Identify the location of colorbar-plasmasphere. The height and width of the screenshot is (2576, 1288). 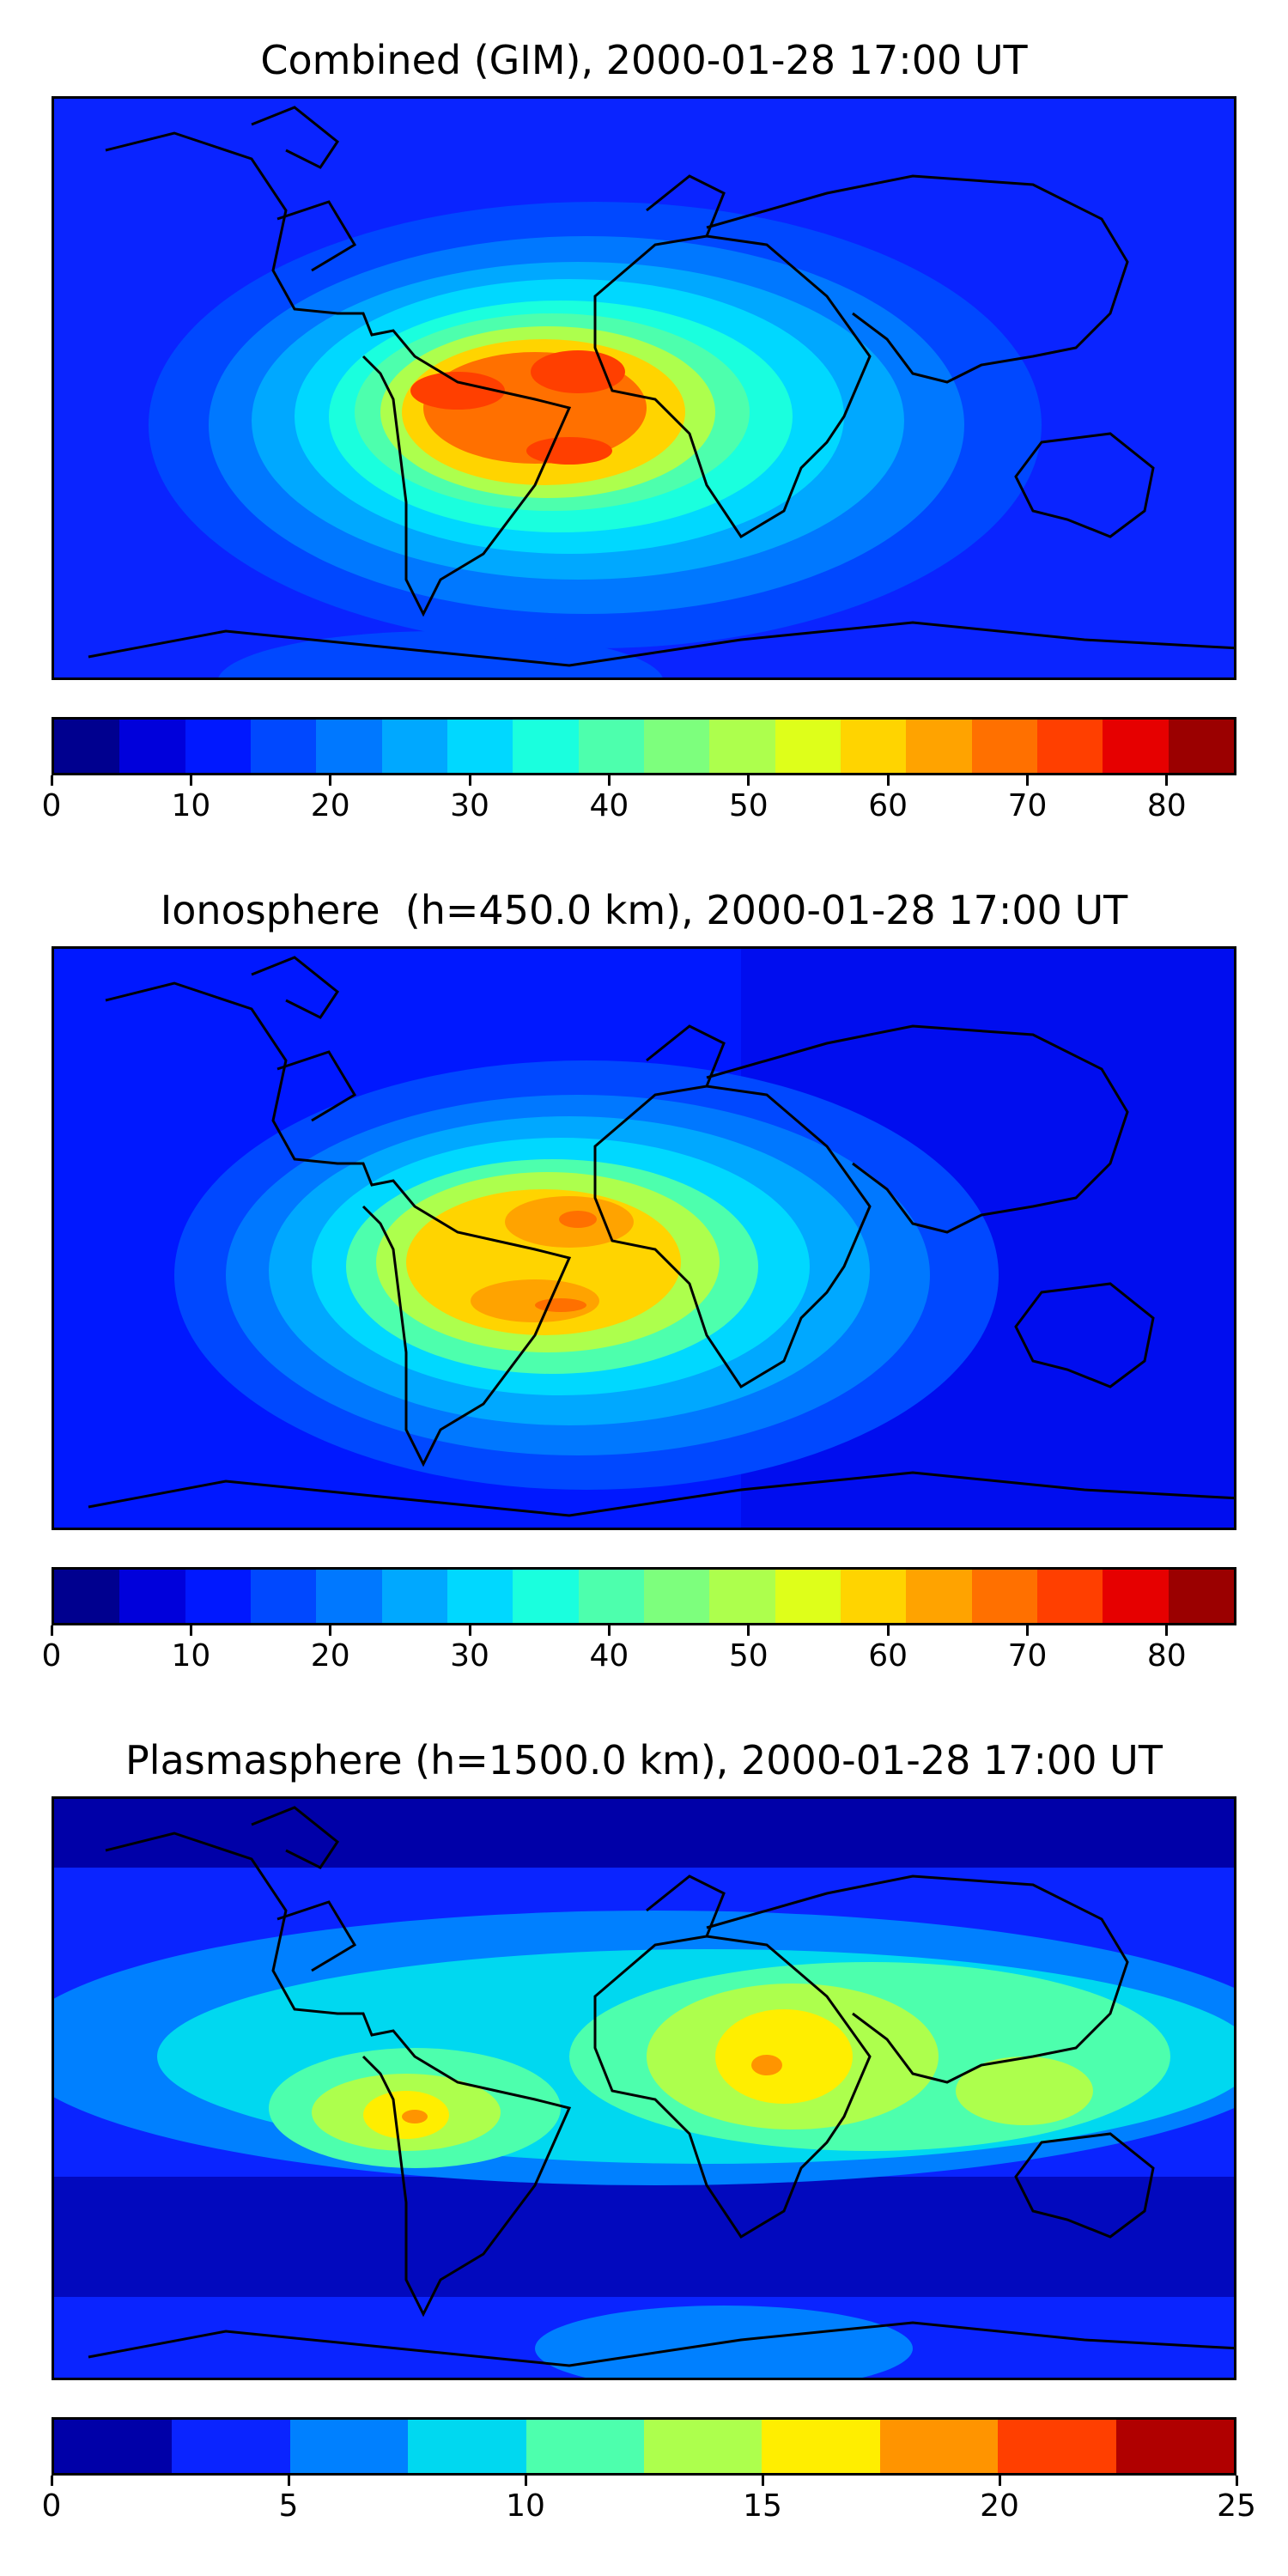
(644, 2446).